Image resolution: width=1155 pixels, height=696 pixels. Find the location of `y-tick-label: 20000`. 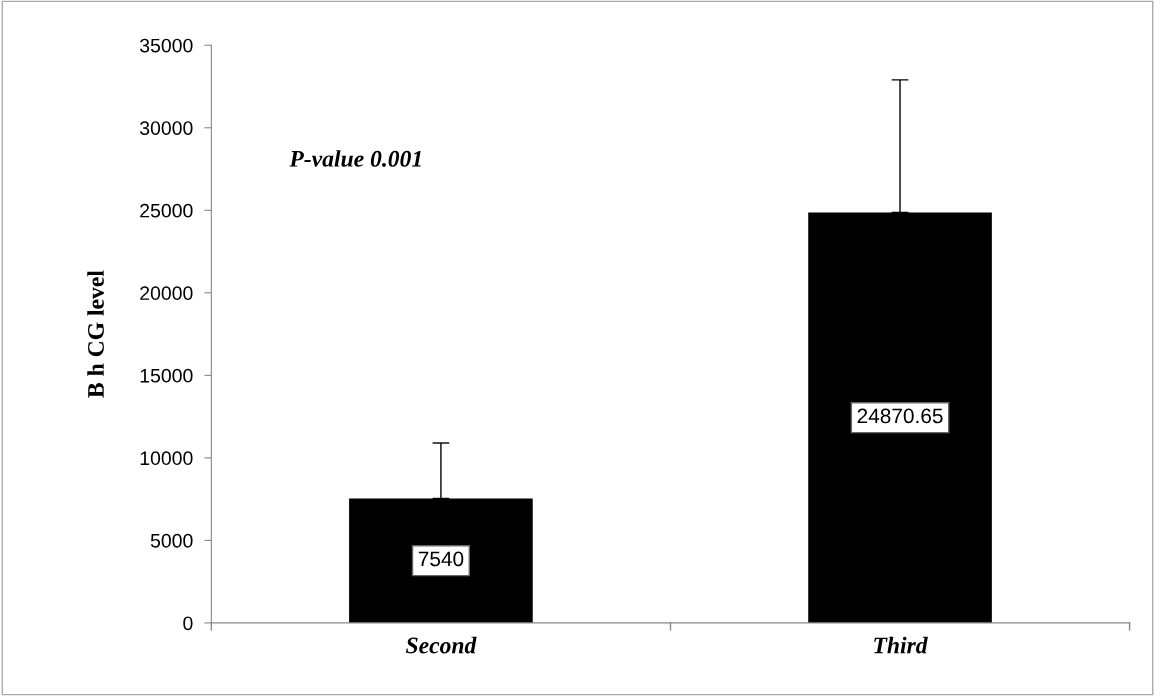

y-tick-label: 20000 is located at coordinates (166, 293).